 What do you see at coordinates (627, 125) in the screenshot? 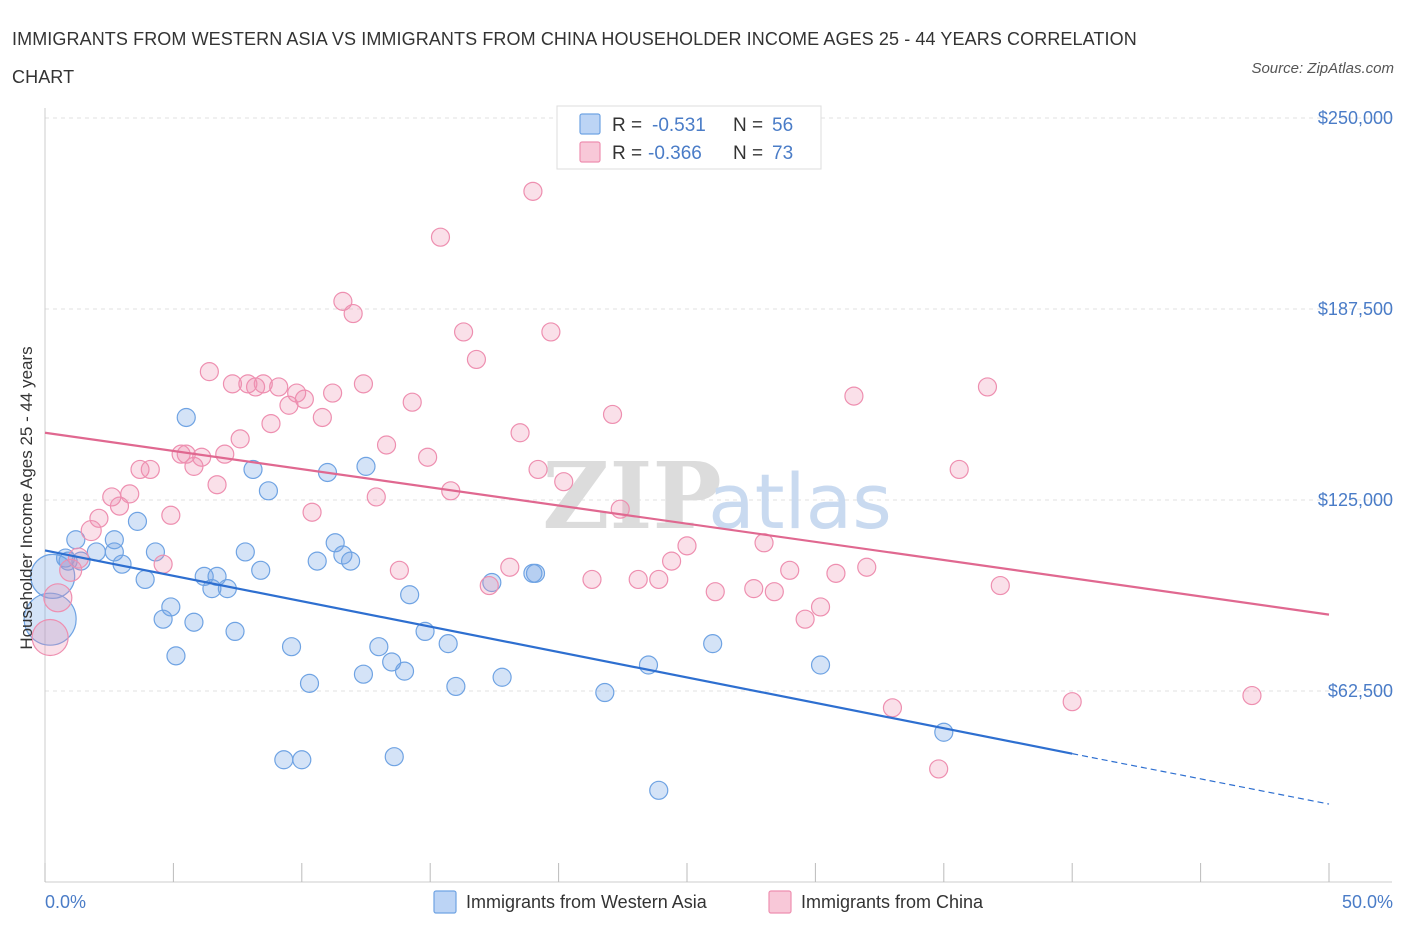
I see `legend-r-label-blue: R =` at bounding box center [627, 125].